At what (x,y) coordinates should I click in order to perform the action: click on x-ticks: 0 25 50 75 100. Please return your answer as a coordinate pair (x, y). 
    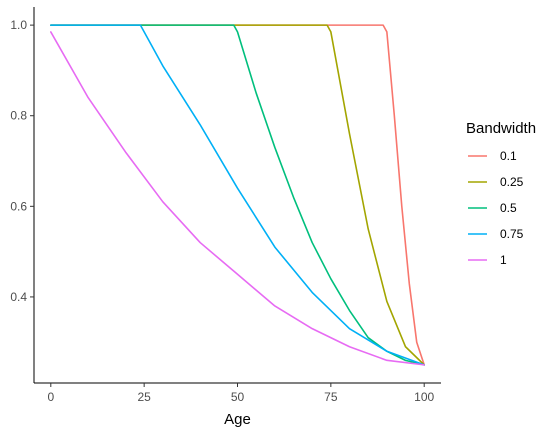
    Looking at the image, I should click on (241, 393).